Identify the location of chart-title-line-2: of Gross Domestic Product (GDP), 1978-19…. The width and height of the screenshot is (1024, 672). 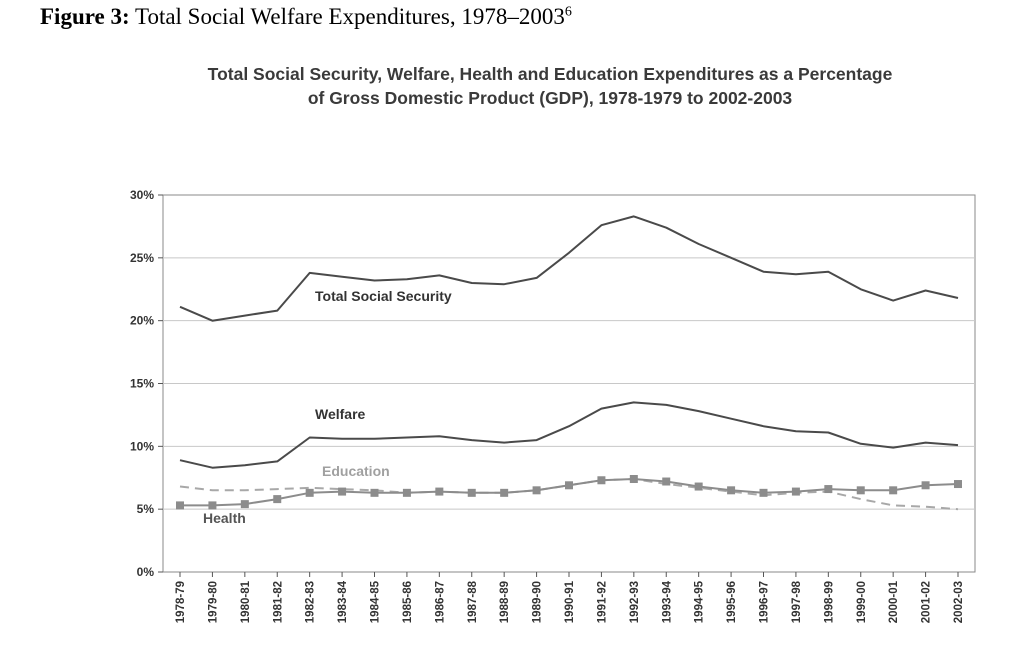
(550, 98).